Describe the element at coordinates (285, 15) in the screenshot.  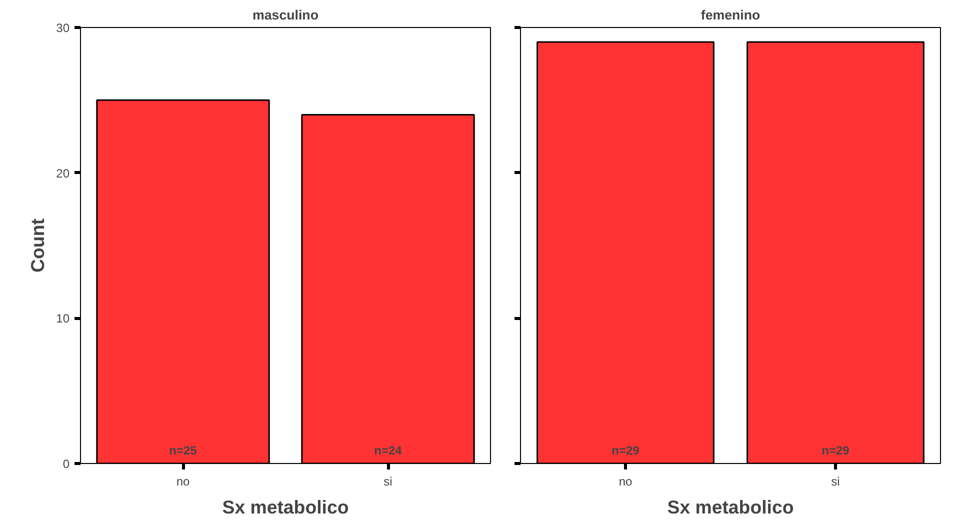
I see `chart-title: masculino` at that location.